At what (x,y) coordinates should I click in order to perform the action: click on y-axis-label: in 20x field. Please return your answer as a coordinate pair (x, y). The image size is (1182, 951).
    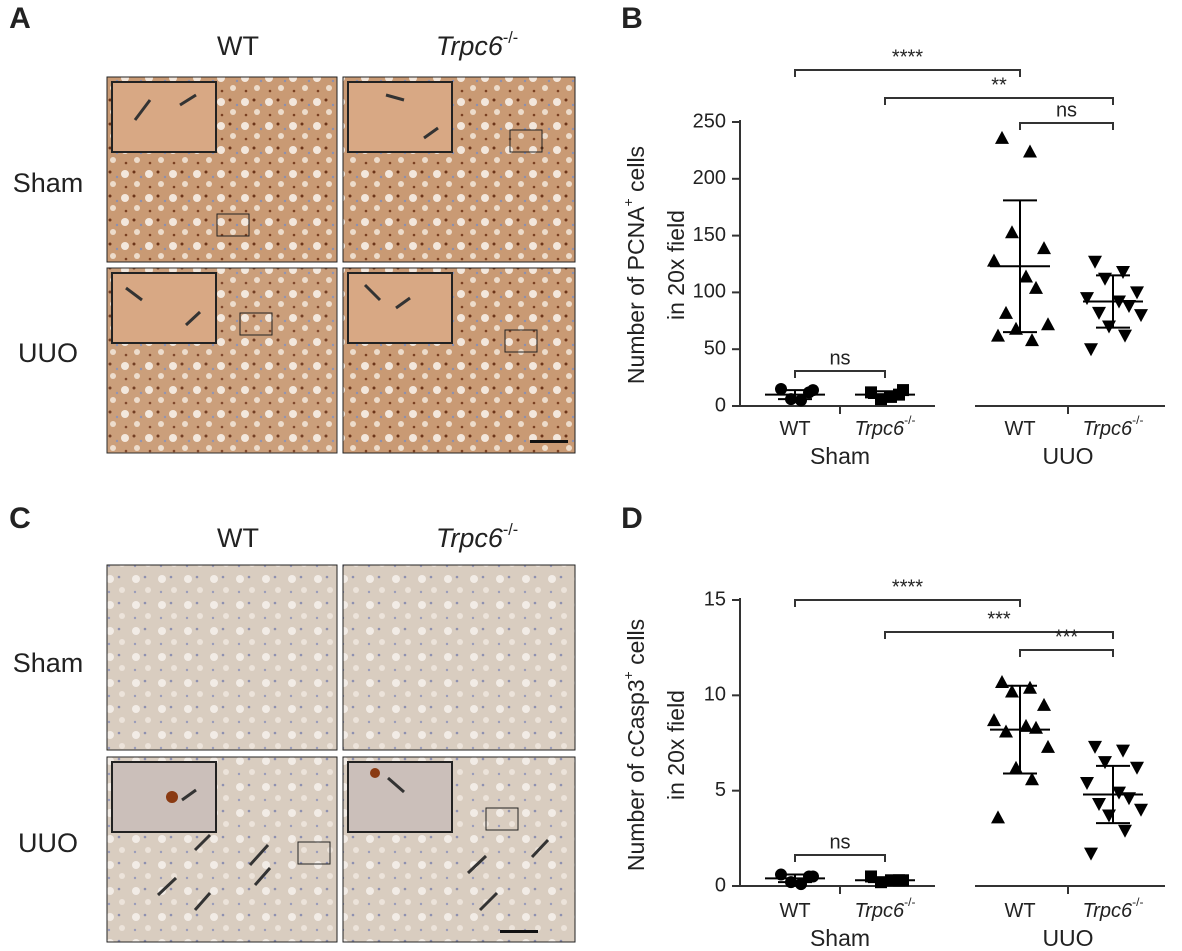
    Looking at the image, I should click on (676, 745).